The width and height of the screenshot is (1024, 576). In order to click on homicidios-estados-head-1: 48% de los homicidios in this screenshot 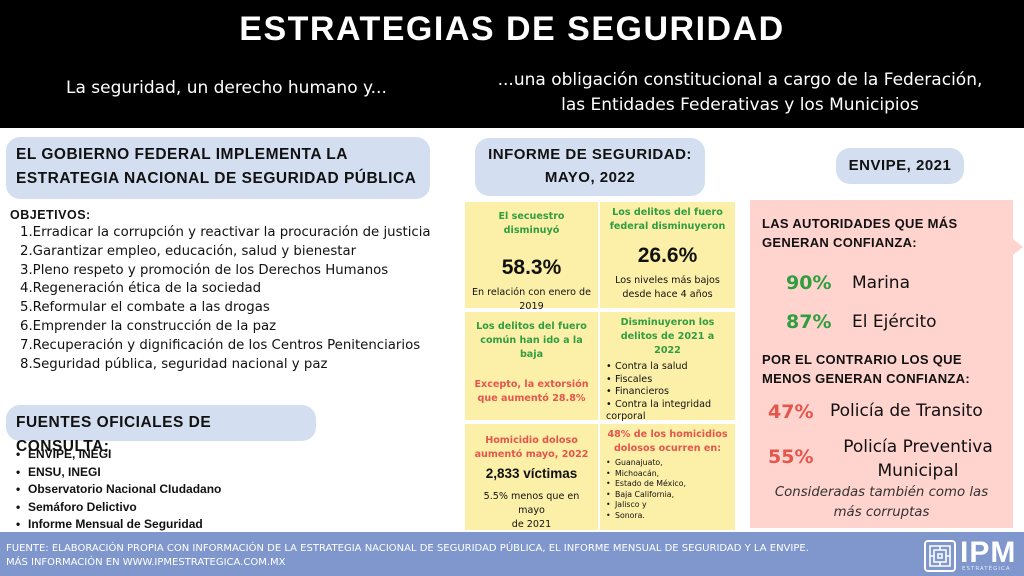, I will do `click(667, 434)`.